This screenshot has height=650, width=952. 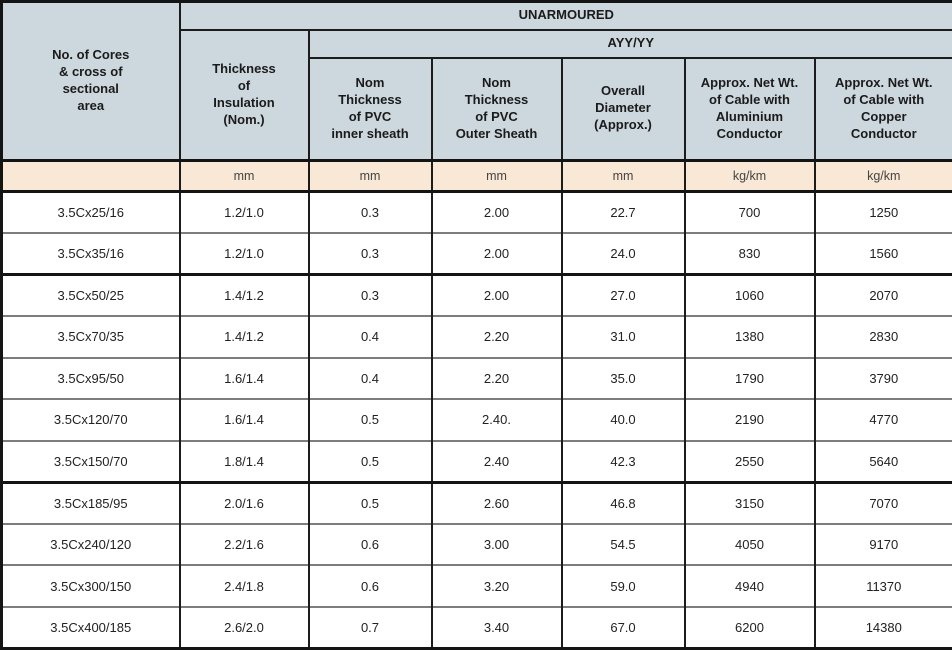 I want to click on data-cell: 3.5Cx70/35, so click(x=90, y=336).